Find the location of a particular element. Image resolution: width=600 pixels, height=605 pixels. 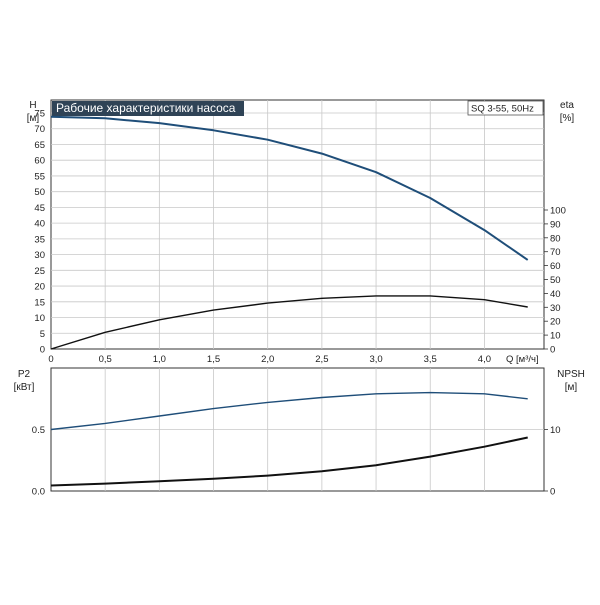

h-tick-label: 20 is located at coordinates (39, 287).